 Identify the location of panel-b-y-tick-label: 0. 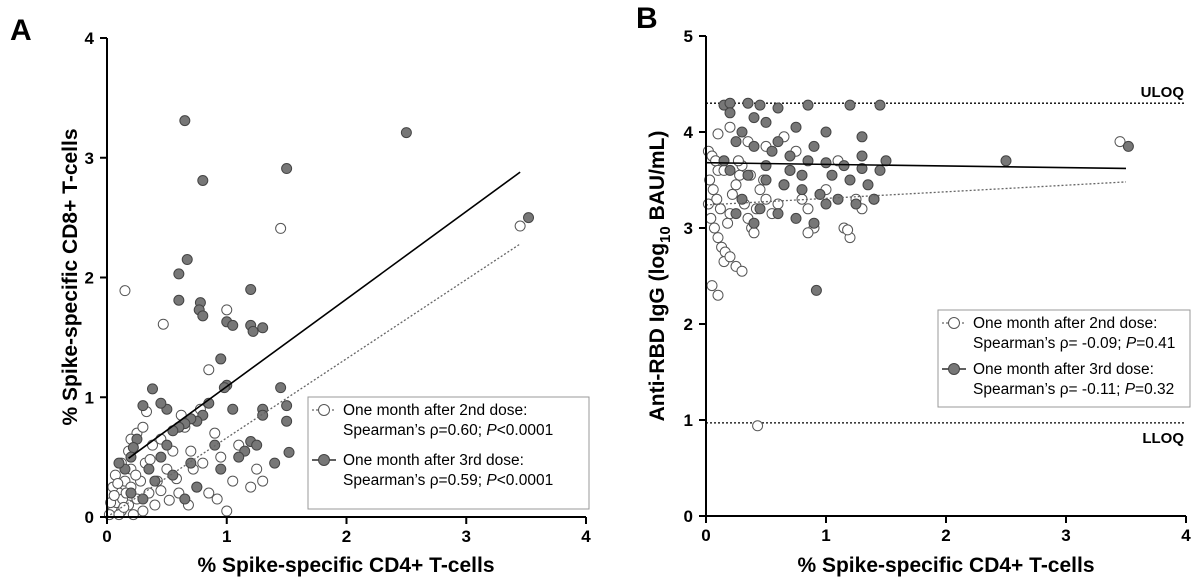
(688, 516).